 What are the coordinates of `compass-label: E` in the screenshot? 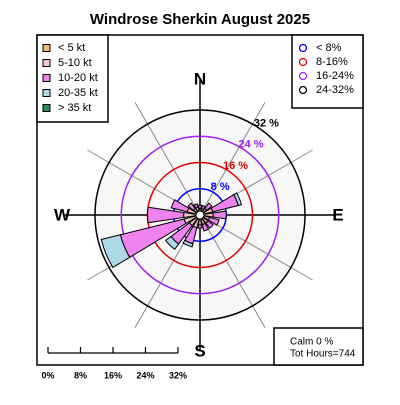 It's located at (337, 214).